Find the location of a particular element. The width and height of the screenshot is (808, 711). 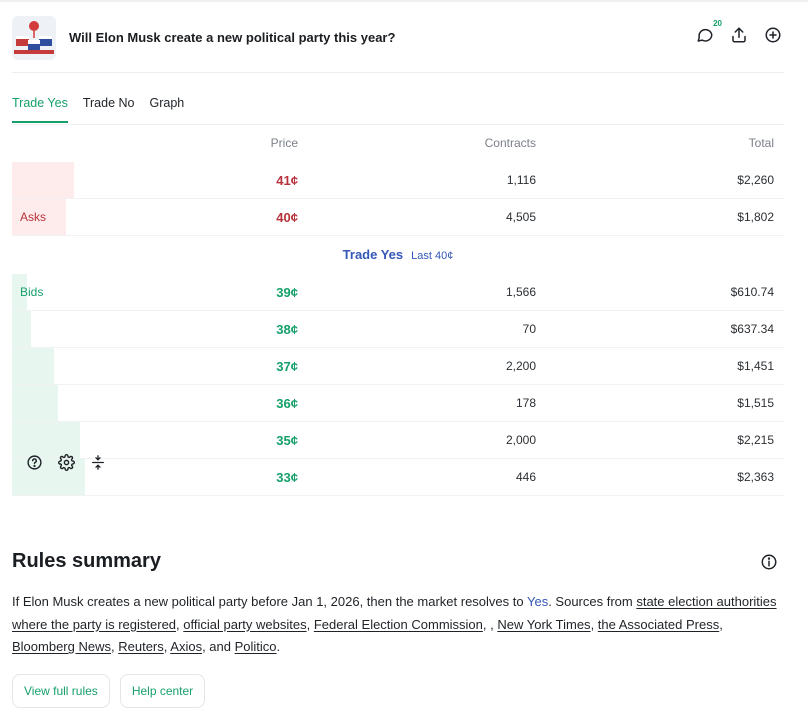

contracts-column-header: Contracts is located at coordinates (510, 143).